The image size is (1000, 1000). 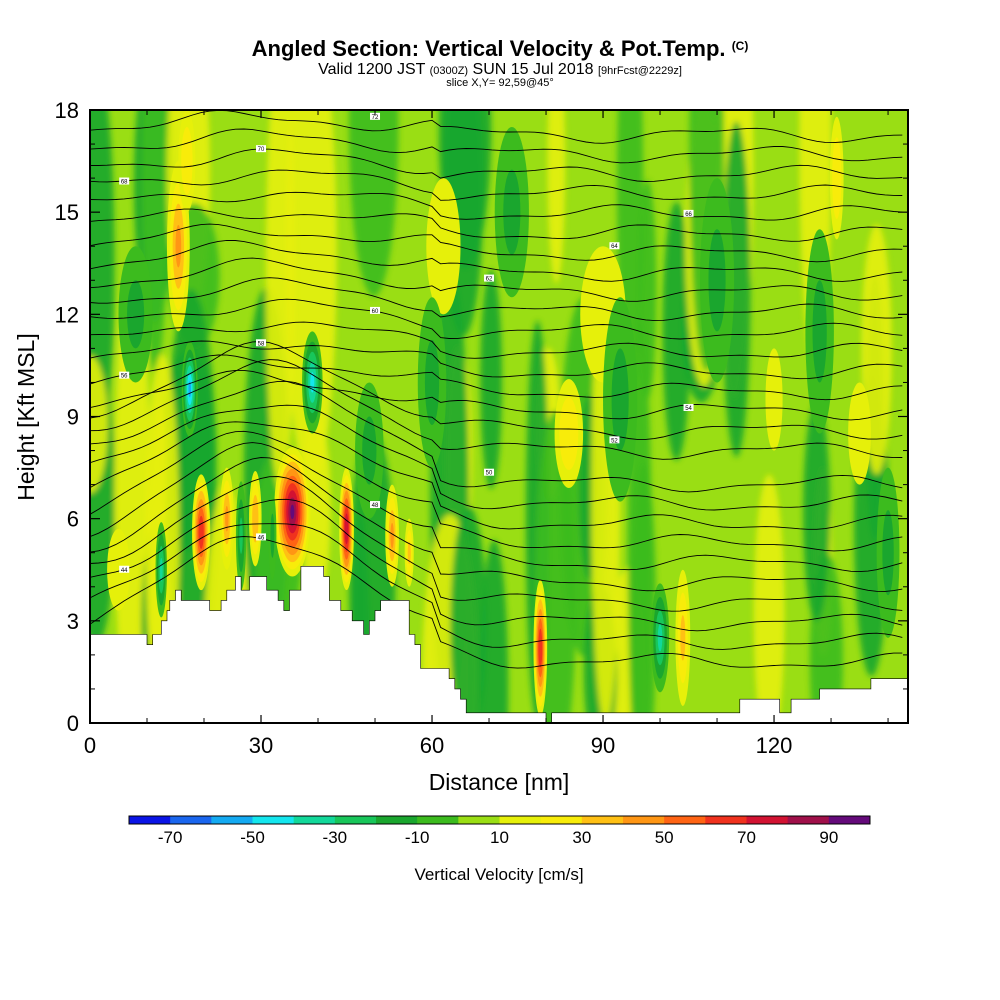 I want to click on y-tick-label: 15, so click(x=67, y=212).